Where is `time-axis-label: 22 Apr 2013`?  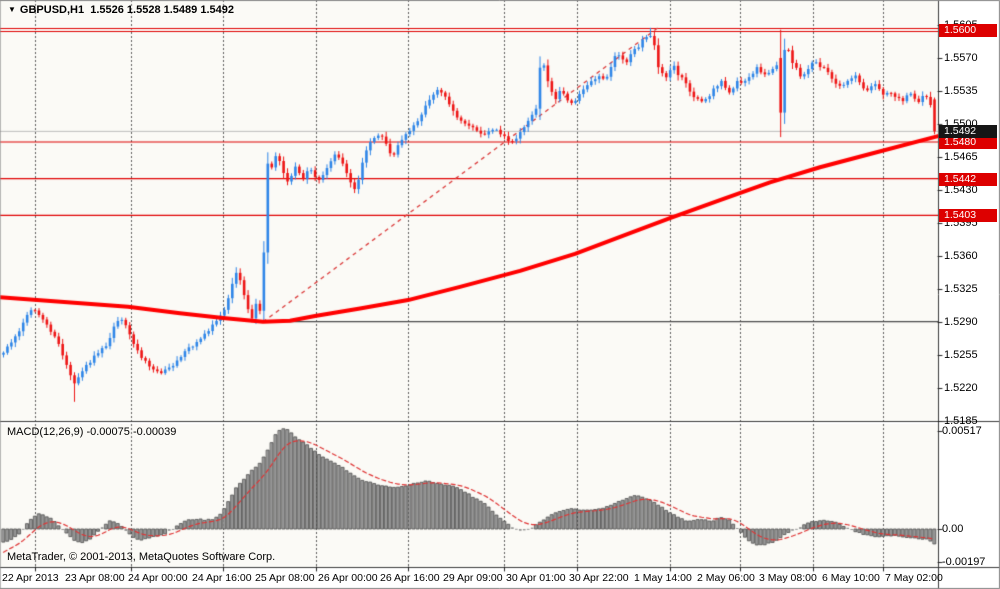 time-axis-label: 22 Apr 2013 is located at coordinates (30, 578).